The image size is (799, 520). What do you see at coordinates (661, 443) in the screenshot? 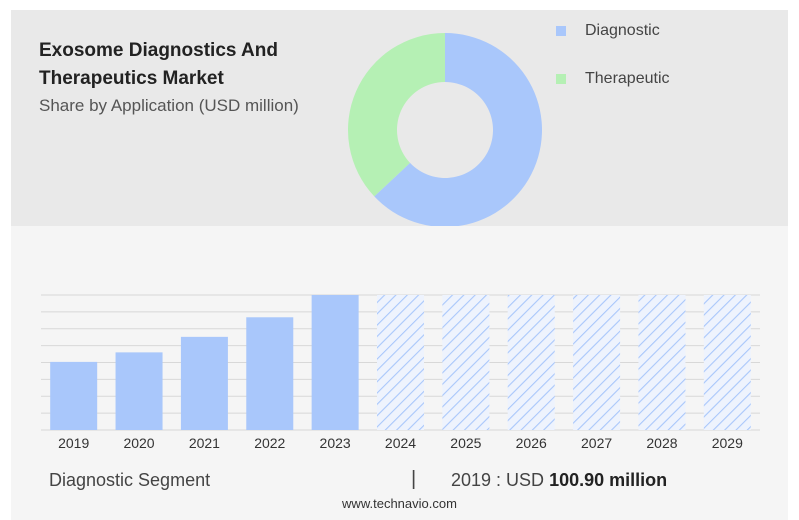
I see `x-tick-label: 2028` at bounding box center [661, 443].